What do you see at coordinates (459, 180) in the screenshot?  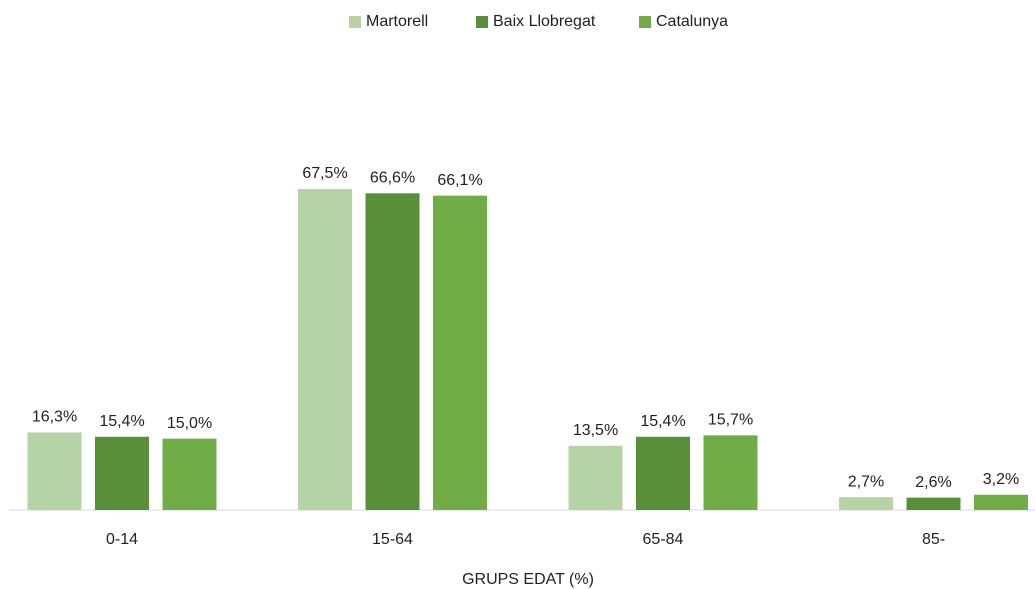 I see `data-label: 66,1%` at bounding box center [459, 180].